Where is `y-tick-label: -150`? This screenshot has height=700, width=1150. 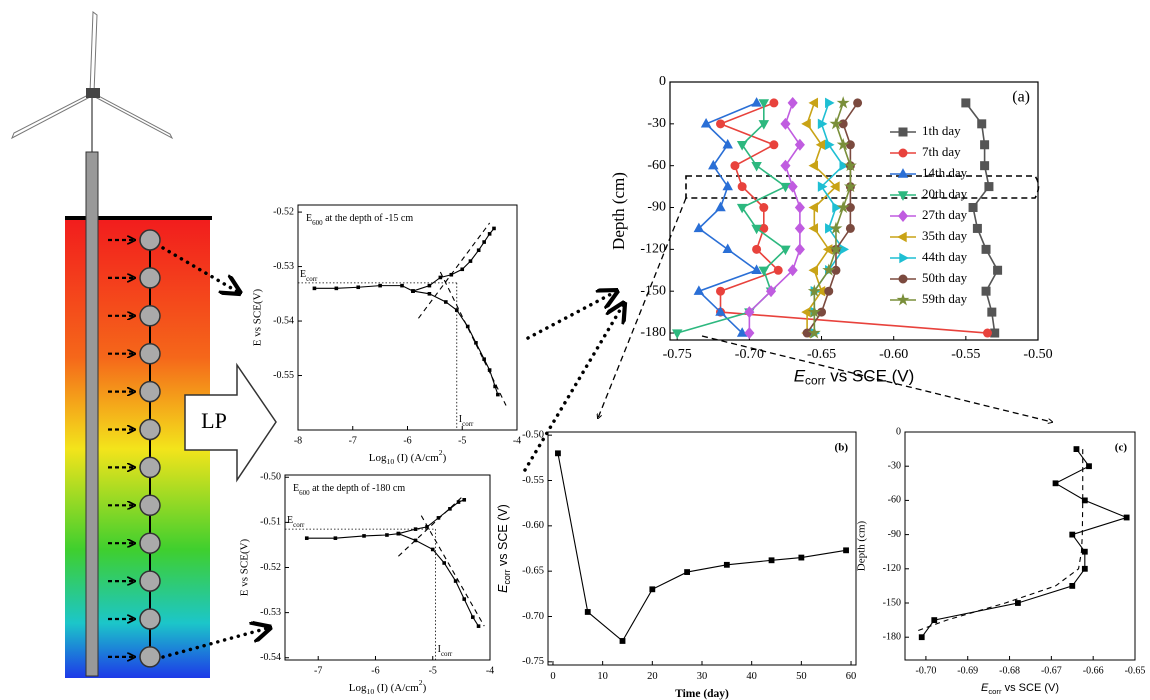 y-tick-label: -150 is located at coordinates (653, 290).